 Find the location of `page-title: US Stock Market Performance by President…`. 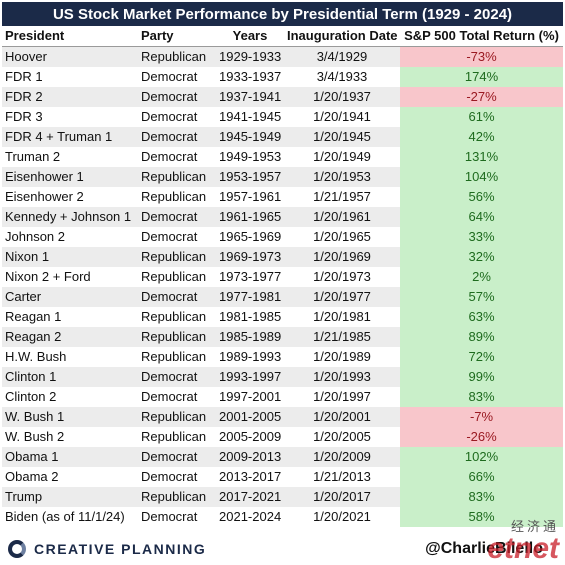

page-title: US Stock Market Performance by President… is located at coordinates (282, 14).